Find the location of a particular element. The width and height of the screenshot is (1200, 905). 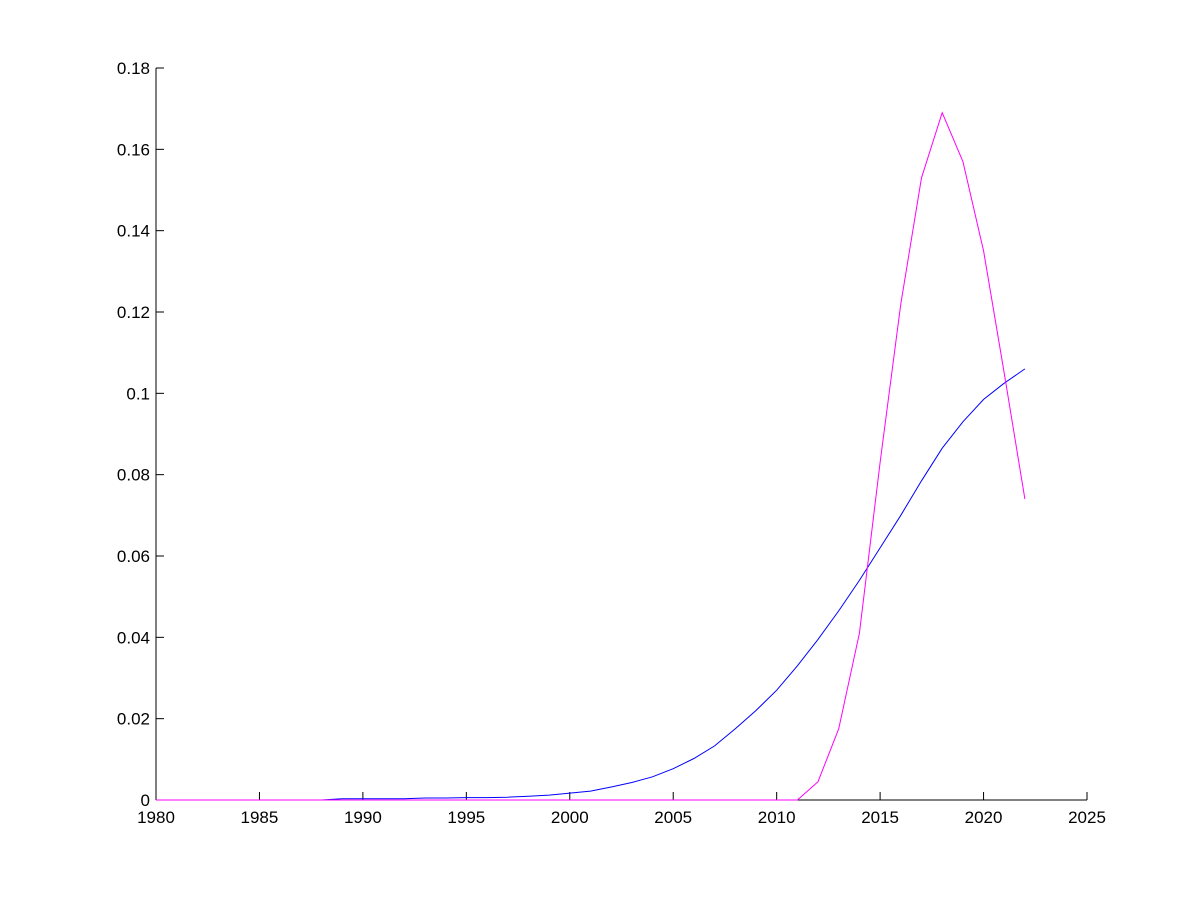

y-tick-label: 0.1 is located at coordinates (138, 393).